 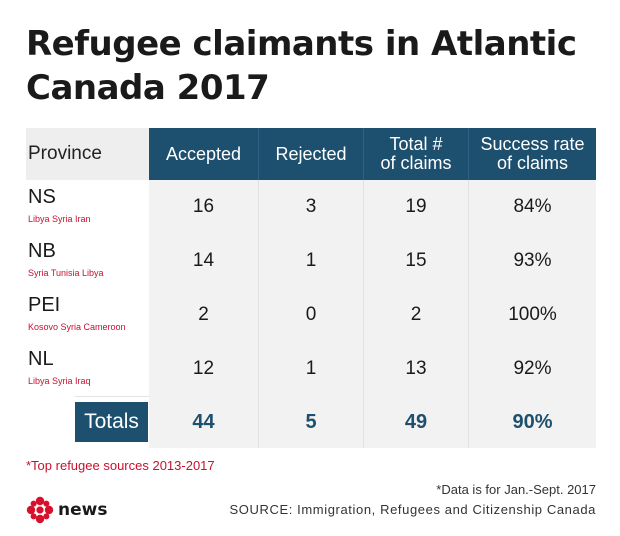 I want to click on province-cell: NL Libya Syria Iraq, so click(x=87, y=369).